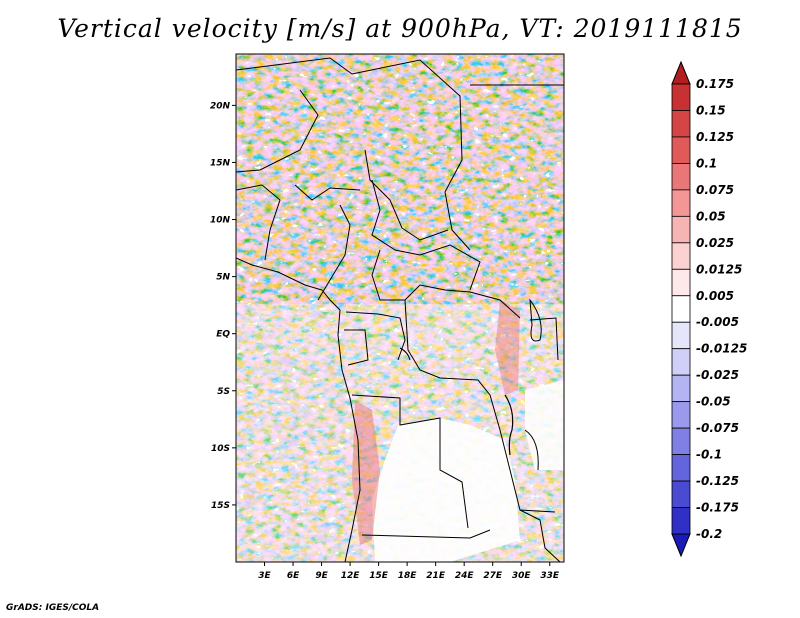 The width and height of the screenshot is (800, 618). I want to click on y-tick-label: 10S, so click(220, 449).